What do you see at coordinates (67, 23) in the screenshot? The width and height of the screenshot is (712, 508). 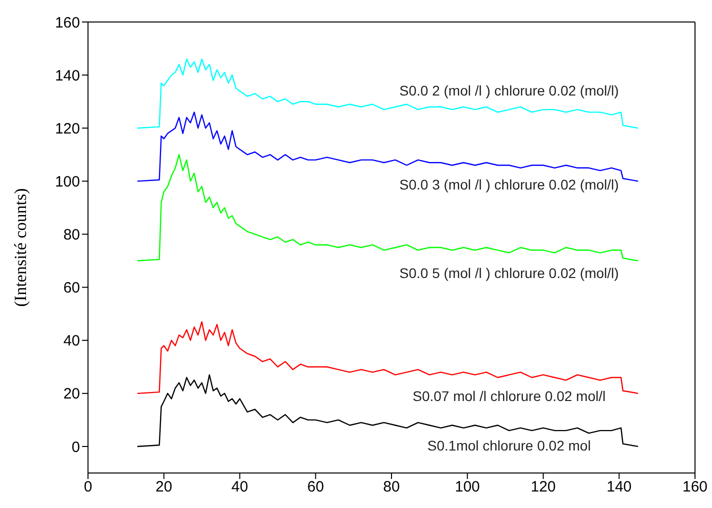 I see `y-tick-label: 160` at bounding box center [67, 23].